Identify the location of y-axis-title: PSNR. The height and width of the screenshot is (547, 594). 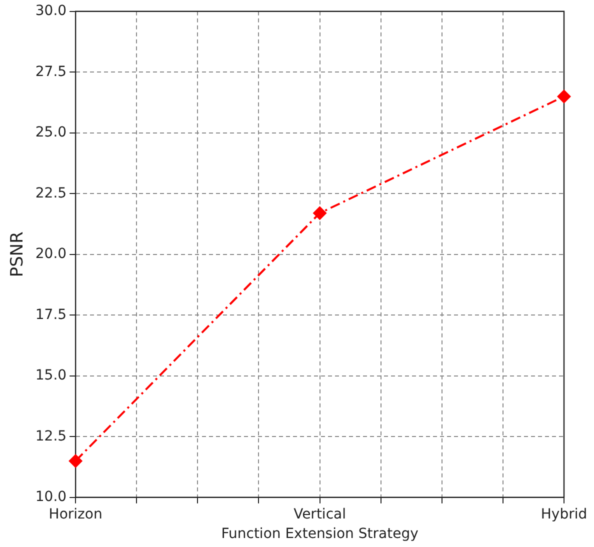
(18, 254).